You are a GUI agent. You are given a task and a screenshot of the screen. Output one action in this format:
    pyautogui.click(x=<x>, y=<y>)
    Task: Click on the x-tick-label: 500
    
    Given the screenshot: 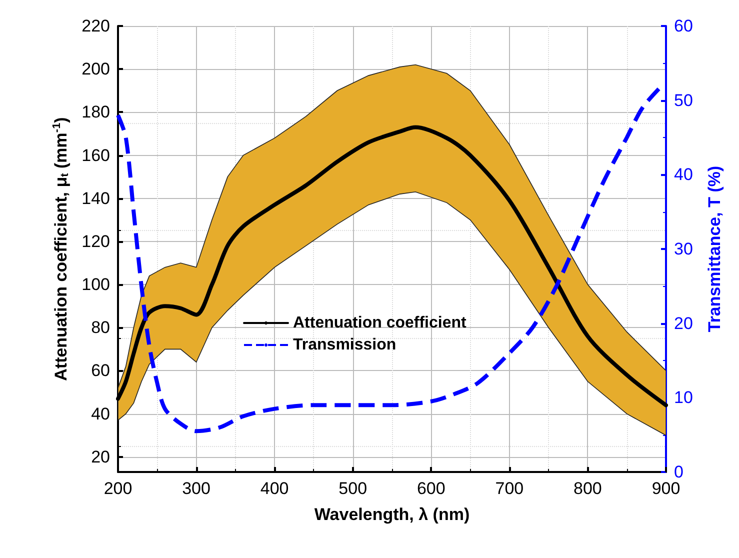 What is the action you would take?
    pyautogui.click(x=353, y=488)
    